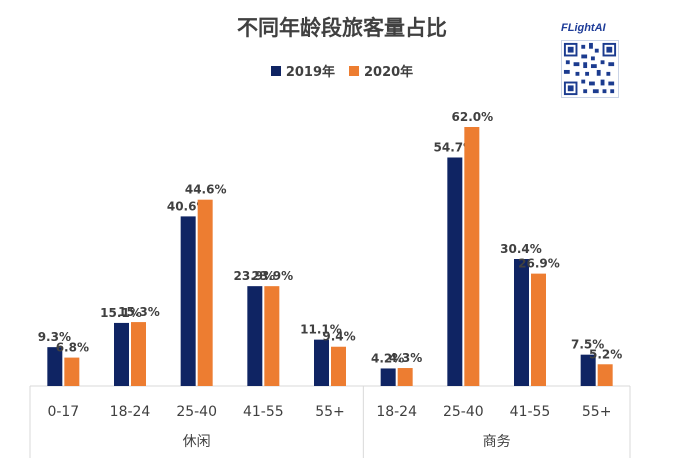  Describe the element at coordinates (205, 292) in the screenshot. I see `bar-25-40-2020年-休闲` at that location.